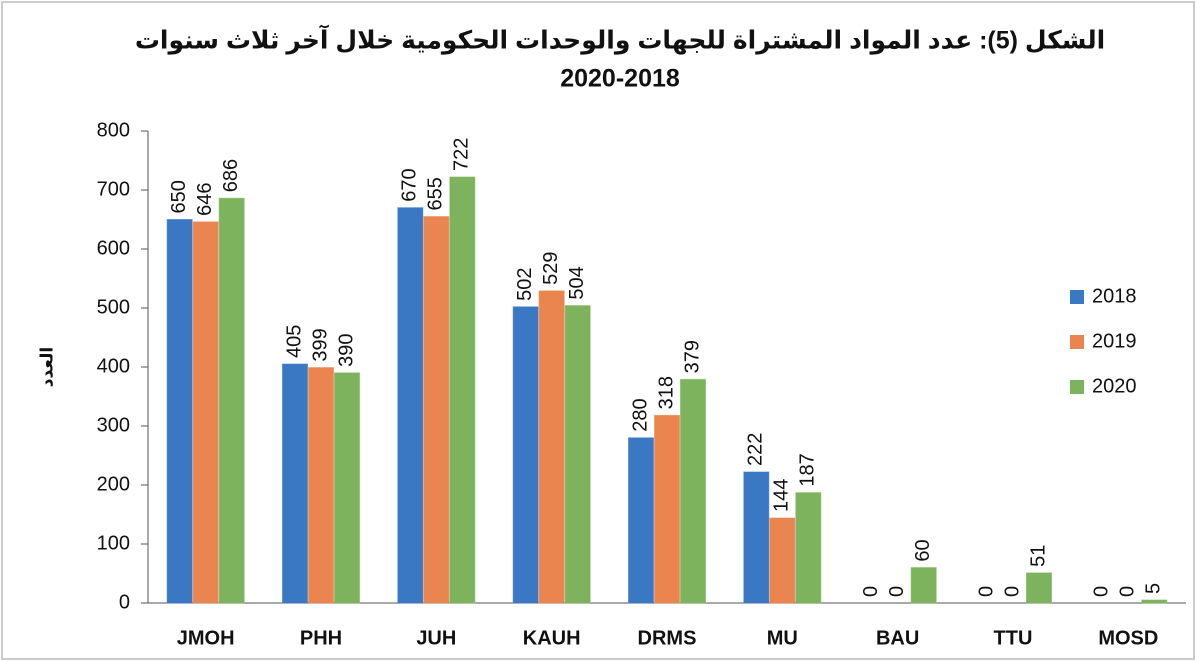 The image size is (1196, 661). What do you see at coordinates (346, 350) in the screenshot?
I see `value-label: 390` at bounding box center [346, 350].